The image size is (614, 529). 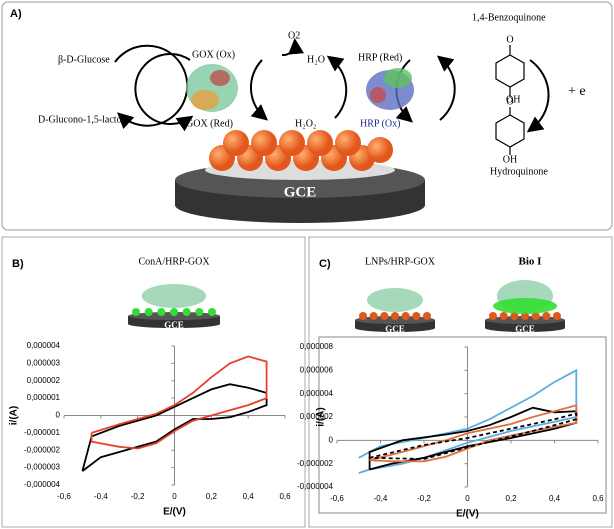 What do you see at coordinates (316, 59) in the screenshot?
I see `label: H₂O` at bounding box center [316, 59].